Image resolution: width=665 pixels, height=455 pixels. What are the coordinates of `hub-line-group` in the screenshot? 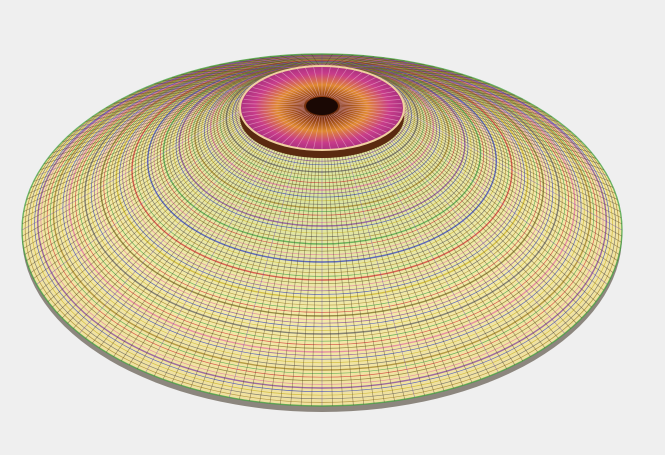 It's located at (322, 108).